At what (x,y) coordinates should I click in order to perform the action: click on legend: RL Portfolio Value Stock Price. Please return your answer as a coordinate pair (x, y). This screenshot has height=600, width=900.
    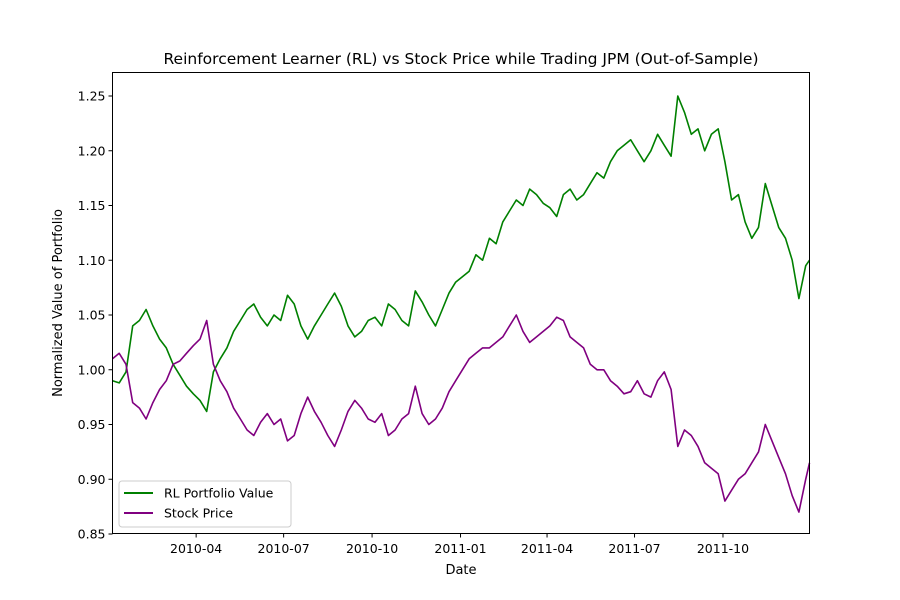
    Looking at the image, I should click on (205, 504).